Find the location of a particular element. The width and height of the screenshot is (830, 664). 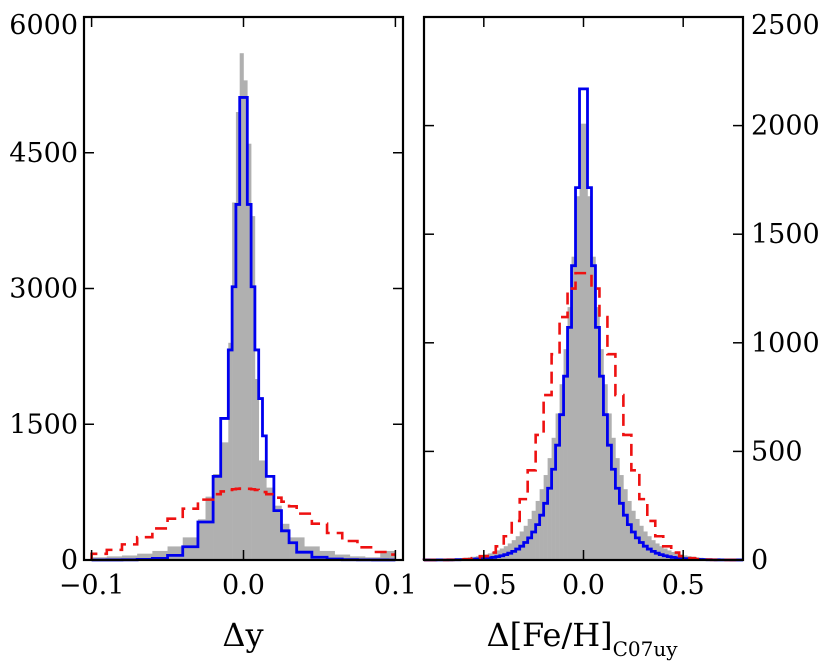

y-tick-label-left: 4500 is located at coordinates (43, 153).